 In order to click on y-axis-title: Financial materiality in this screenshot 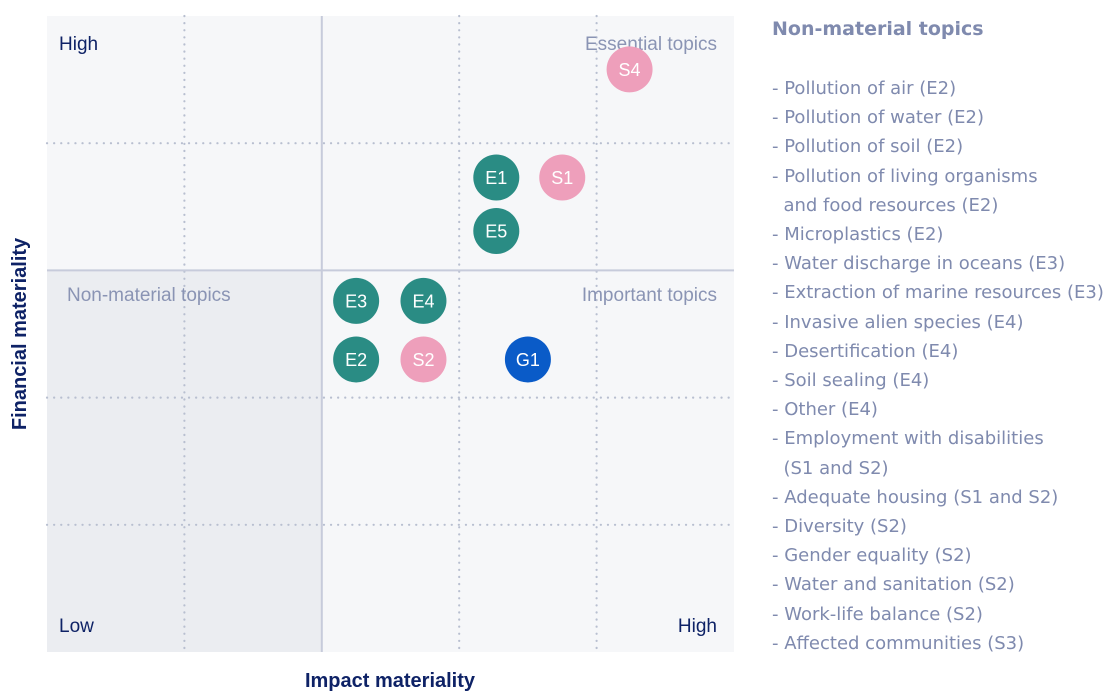, I will do `click(20, 333)`.